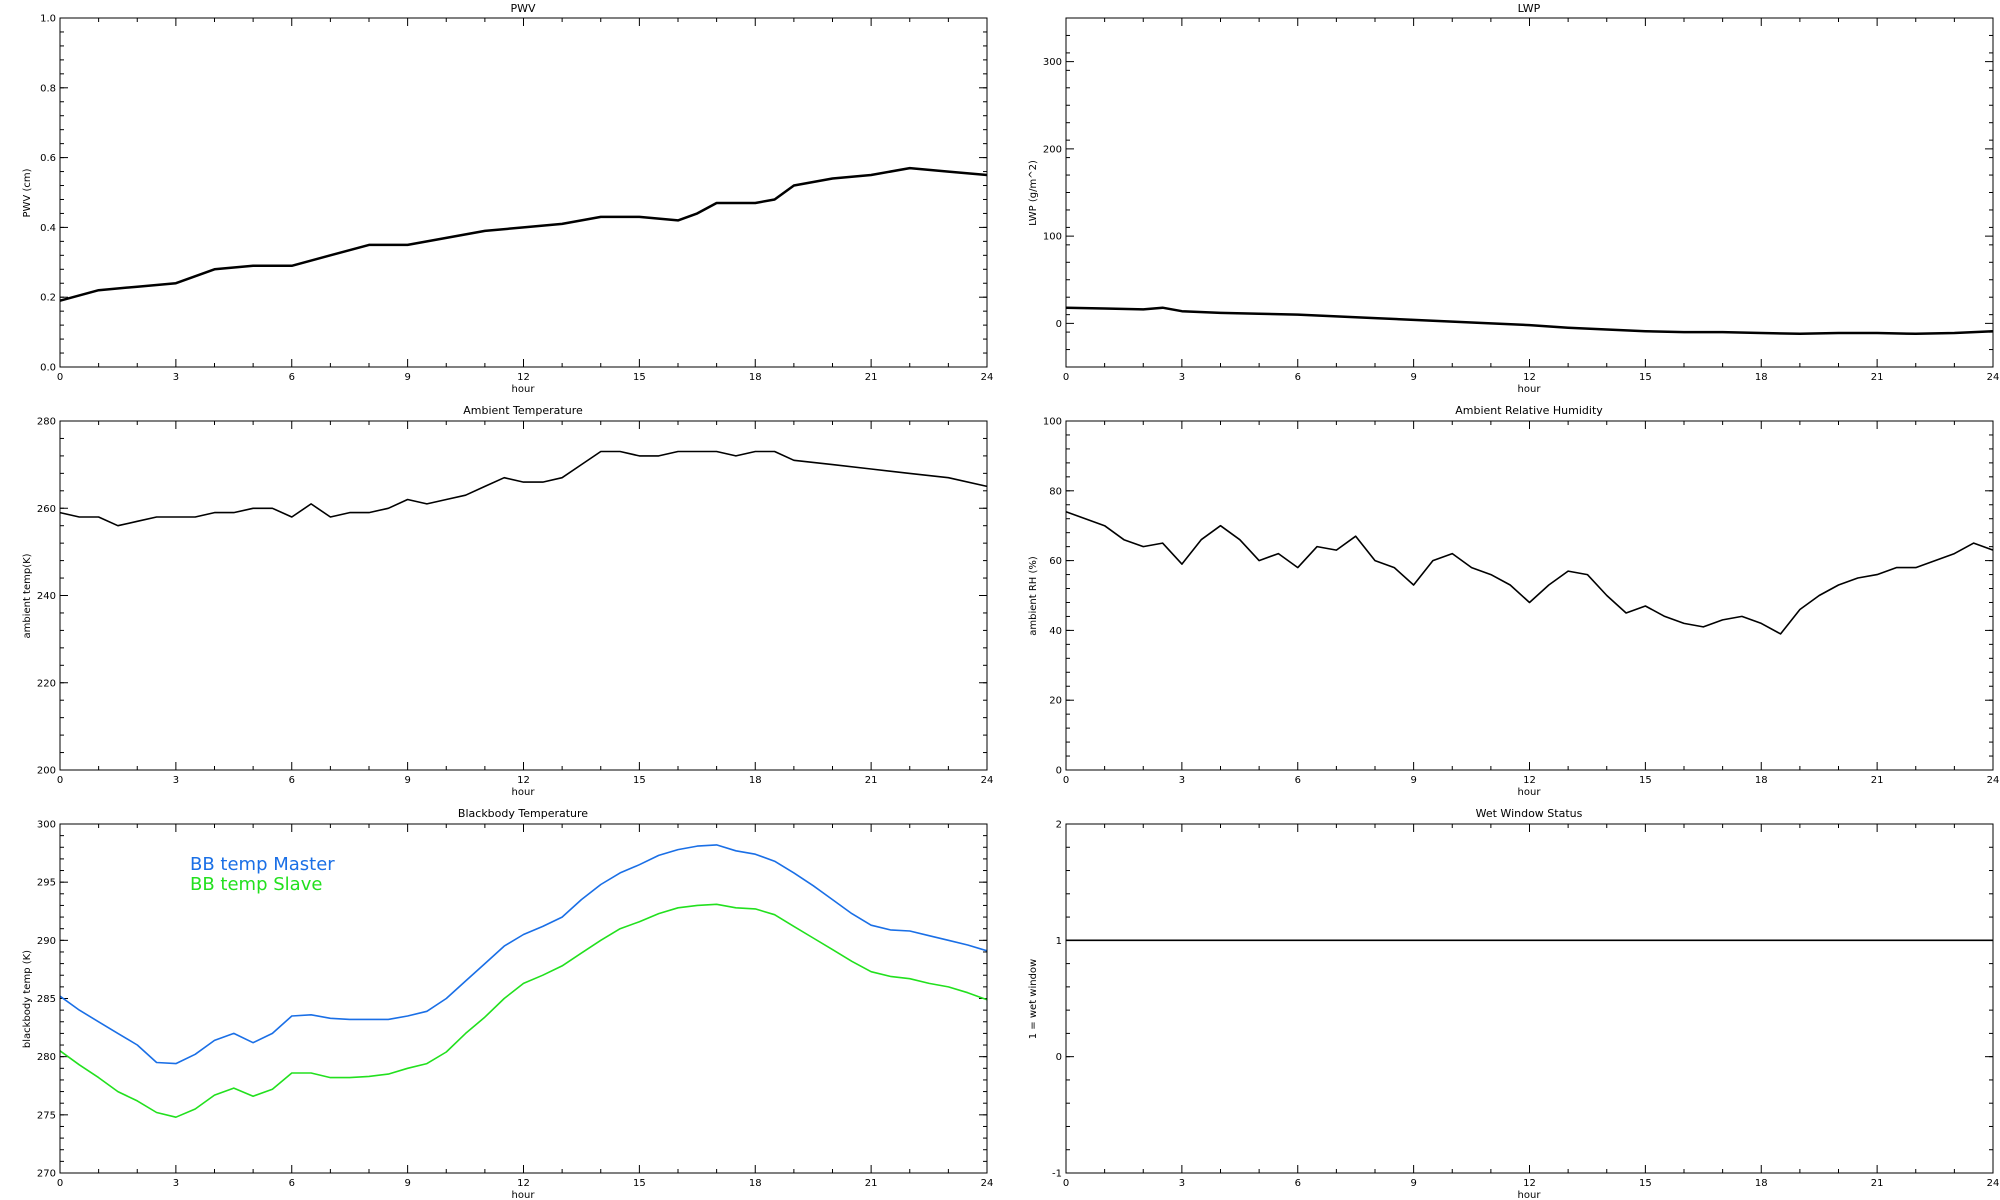  What do you see at coordinates (46, 683) in the screenshot?
I see `y-tick-label: 220` at bounding box center [46, 683].